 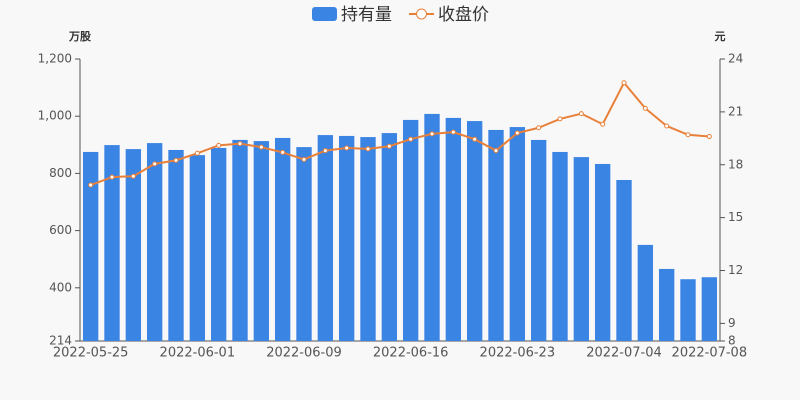 I want to click on y2ticks-label: 21, so click(x=735, y=111).